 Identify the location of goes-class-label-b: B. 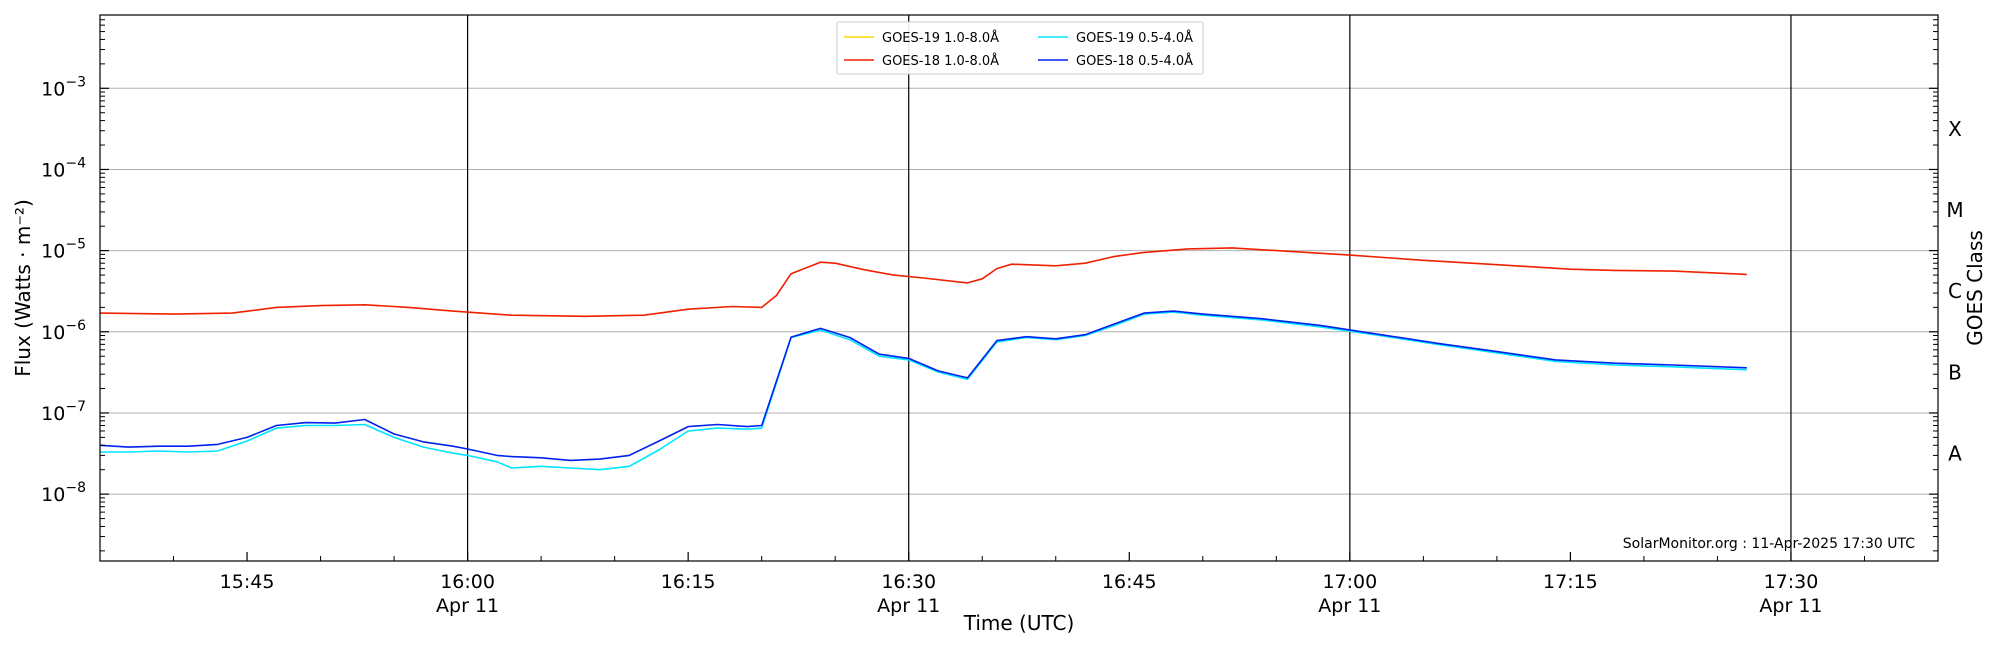
(1955, 372).